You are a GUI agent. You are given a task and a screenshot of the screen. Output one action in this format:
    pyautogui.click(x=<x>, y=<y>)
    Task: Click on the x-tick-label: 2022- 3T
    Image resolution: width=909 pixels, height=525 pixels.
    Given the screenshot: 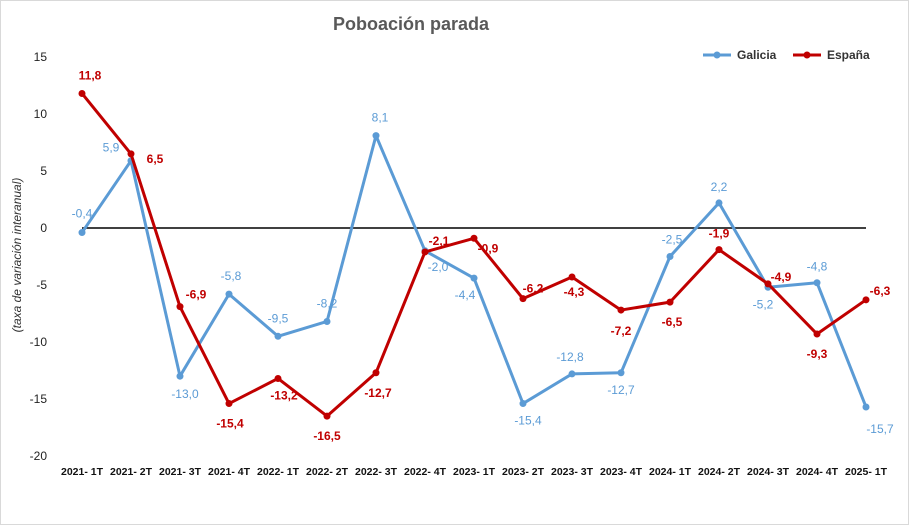 What is the action you would take?
    pyautogui.click(x=376, y=472)
    